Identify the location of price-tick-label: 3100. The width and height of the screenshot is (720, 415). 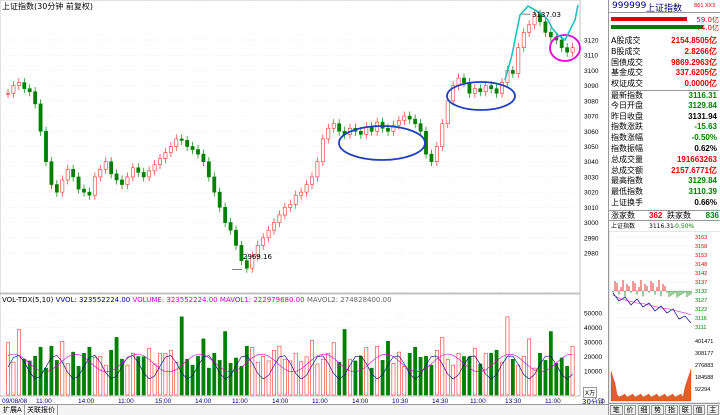
(591, 71).